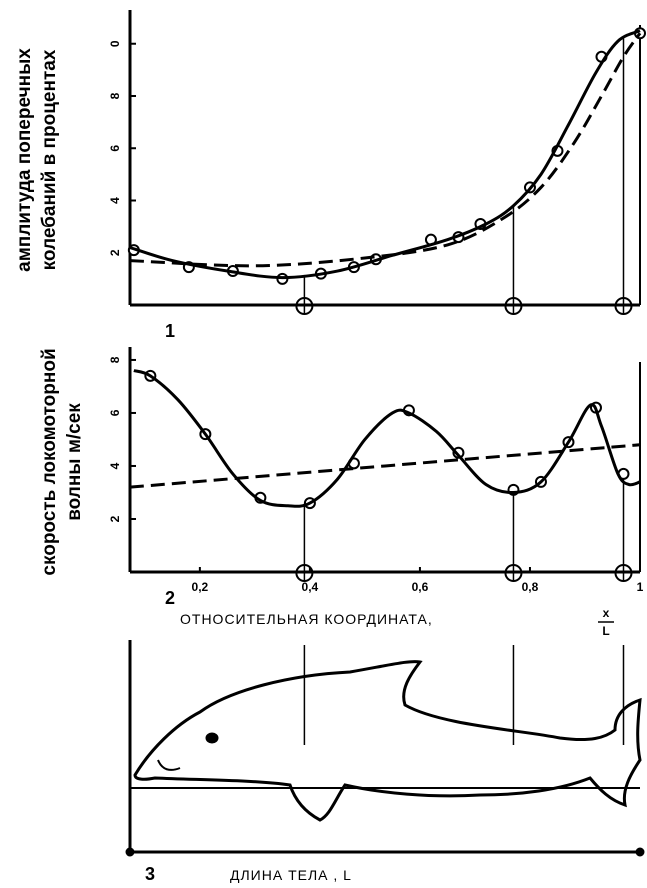 This screenshot has height=888, width=647. What do you see at coordinates (200, 587) in the screenshot?
I see `x-tick-label: 0,2` at bounding box center [200, 587].